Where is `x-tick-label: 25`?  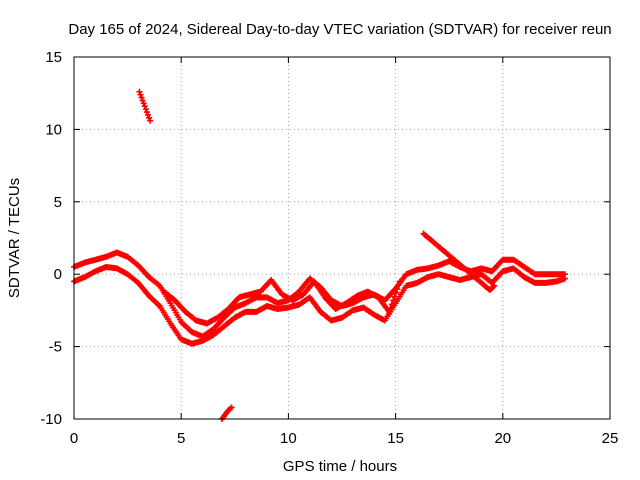
x-tick-label: 25 is located at coordinates (610, 438).